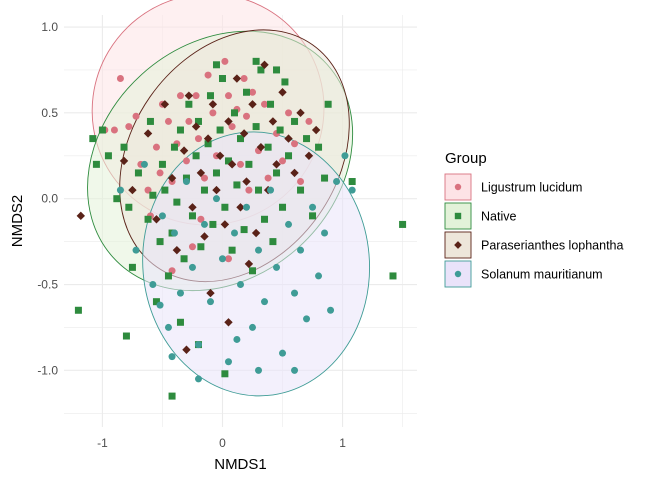 The image size is (668, 481). I want to click on x-tick-label: 0, so click(222, 443).